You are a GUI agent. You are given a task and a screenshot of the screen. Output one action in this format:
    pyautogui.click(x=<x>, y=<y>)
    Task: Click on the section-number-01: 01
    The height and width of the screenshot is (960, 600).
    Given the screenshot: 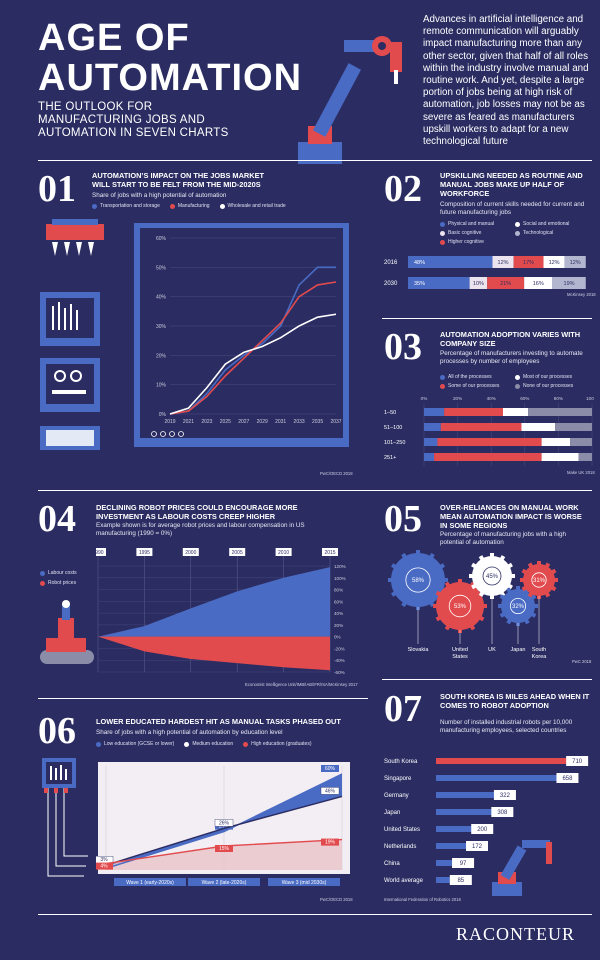 What is the action you would take?
    pyautogui.click(x=57, y=189)
    